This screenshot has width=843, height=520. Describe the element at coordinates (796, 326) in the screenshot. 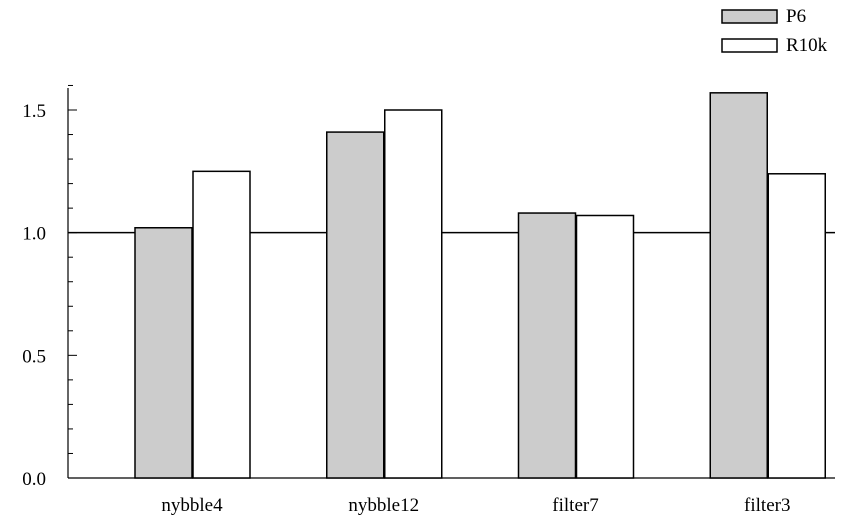

I see `bar-r10k-filter3` at that location.